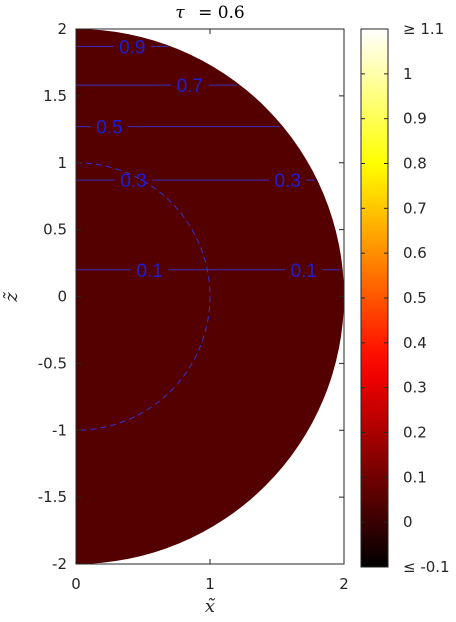 Image resolution: width=456 pixels, height=622 pixels. What do you see at coordinates (143, 296) in the screenshot?
I see `reference-circle` at bounding box center [143, 296].